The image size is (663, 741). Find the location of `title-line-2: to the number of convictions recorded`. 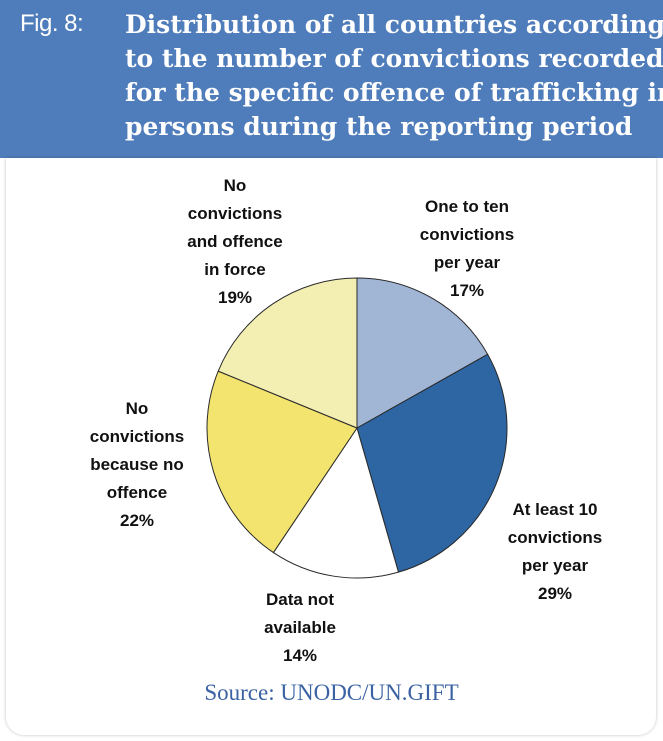

title-line-2: to the number of convictions recorded is located at coordinates (394, 58).